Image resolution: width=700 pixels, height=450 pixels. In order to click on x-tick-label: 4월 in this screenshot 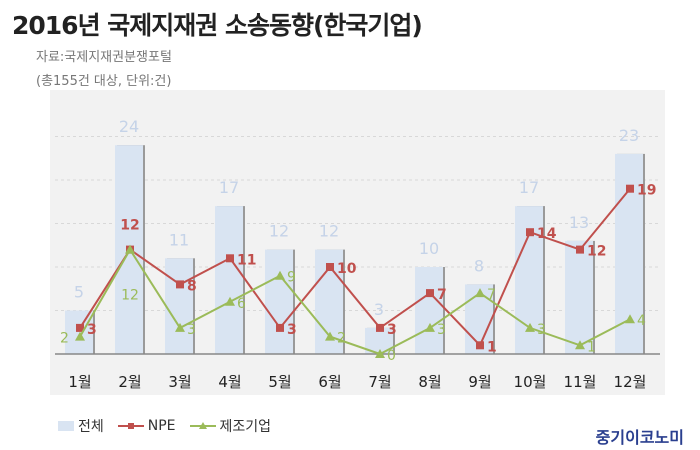, I will do `click(229, 382)`.